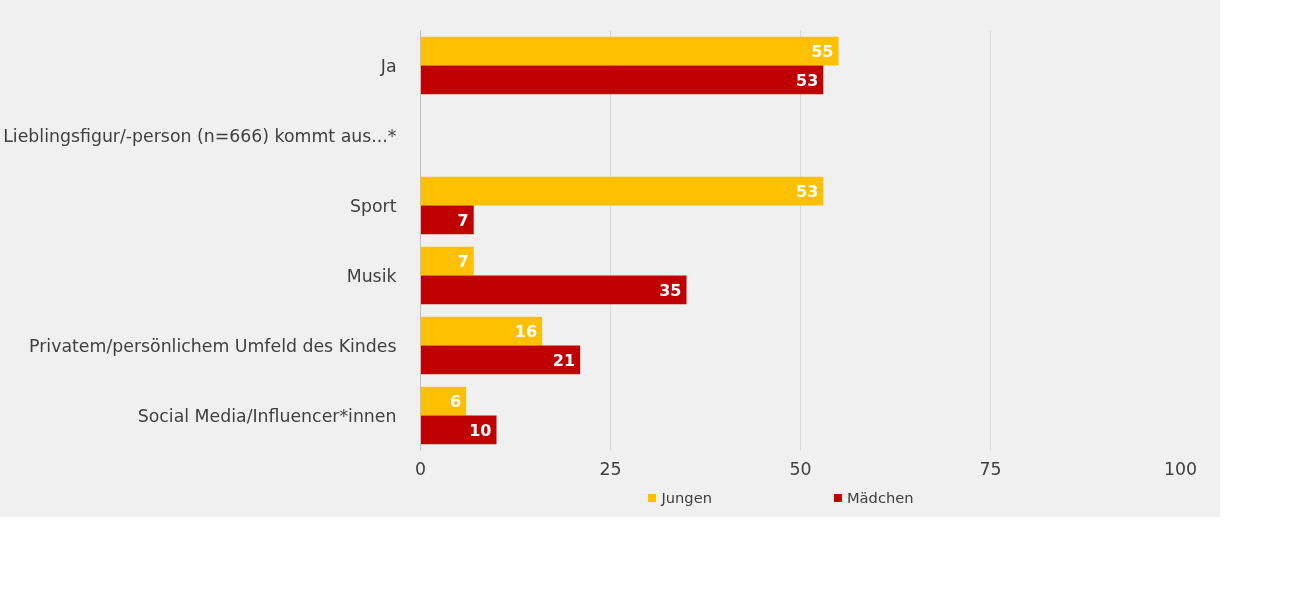 This screenshot has height=590, width=1293. I want to click on x-tick-label: 100, so click(1180, 468).